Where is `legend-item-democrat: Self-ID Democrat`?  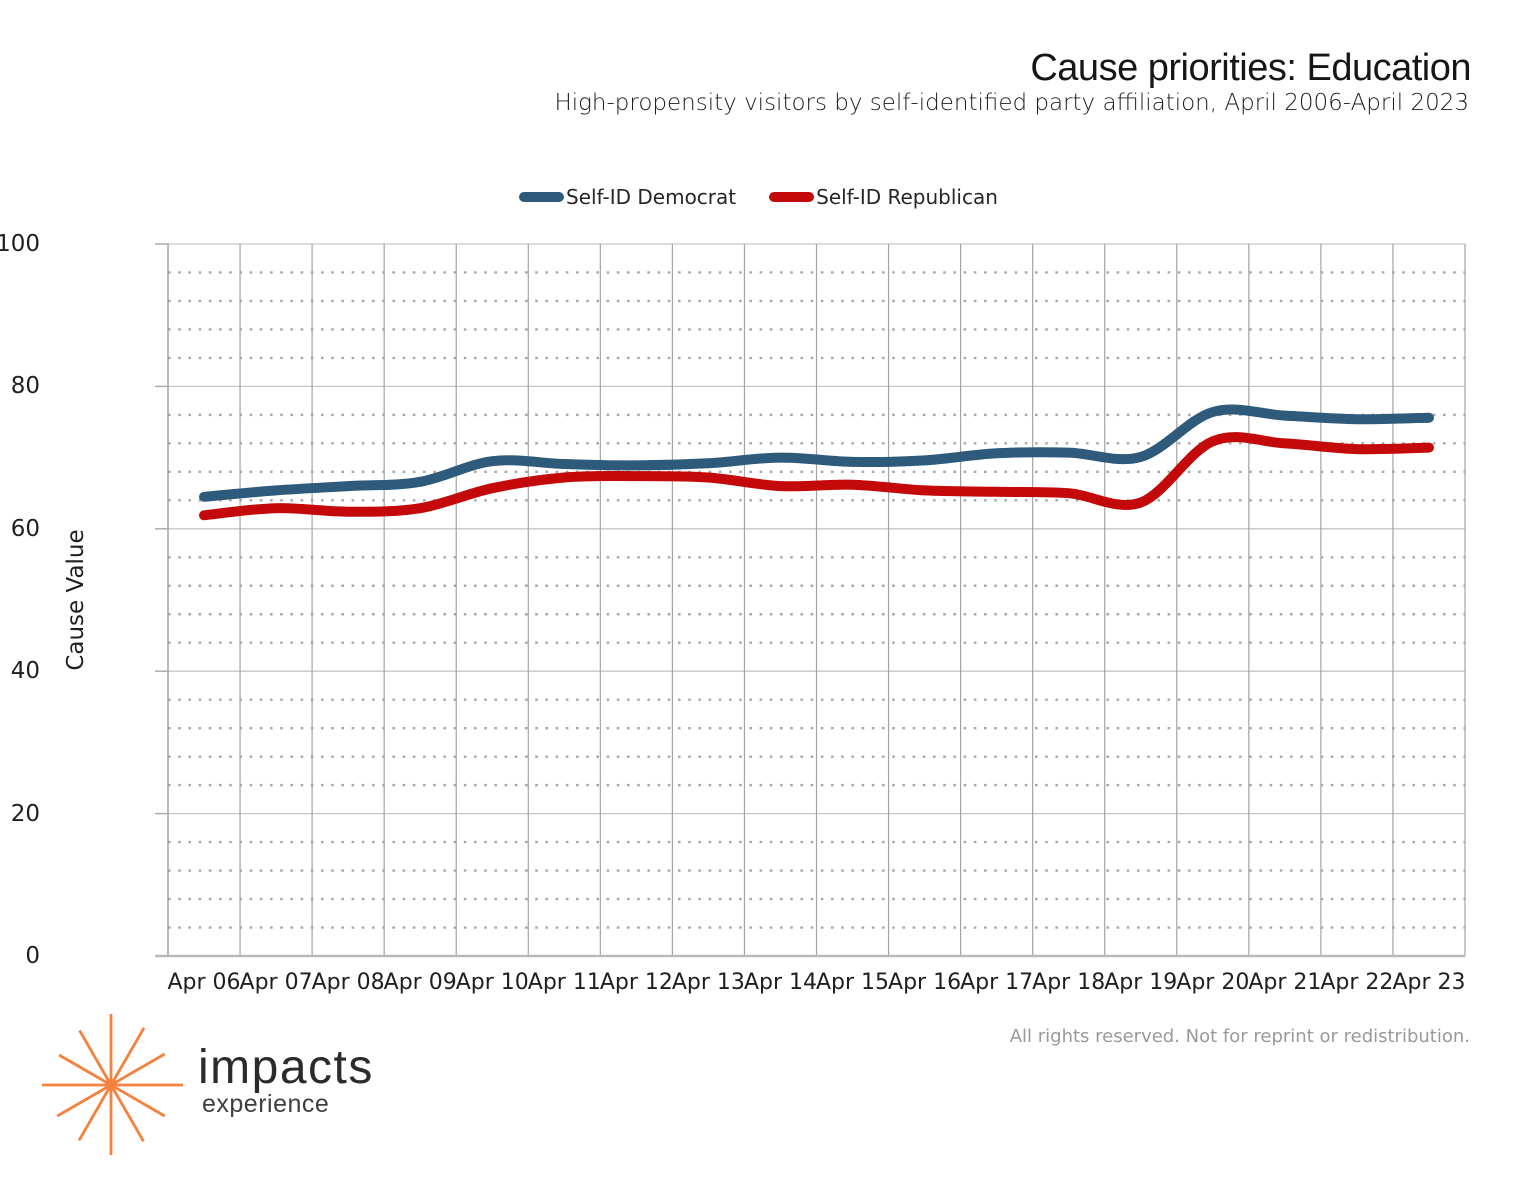 legend-item-democrat: Self-ID Democrat is located at coordinates (627, 197).